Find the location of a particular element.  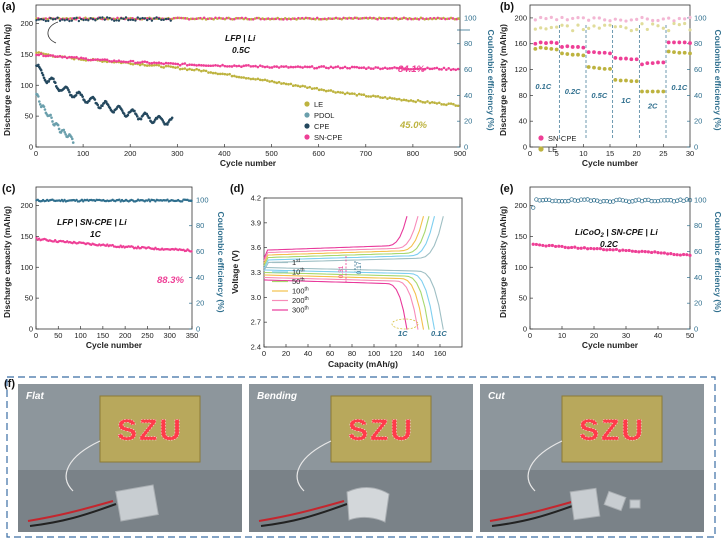

x-tick-label: 15 is located at coordinates (610, 153).